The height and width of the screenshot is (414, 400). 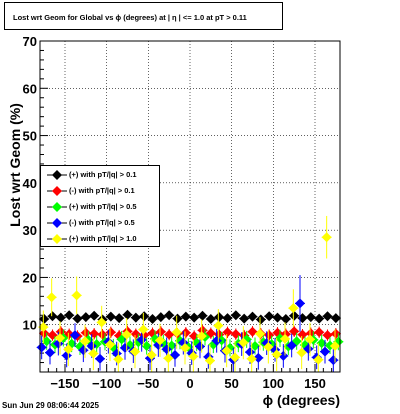 I want to click on legend-entry: (-) with pT/|q| > 0.5, so click(x=100, y=223).